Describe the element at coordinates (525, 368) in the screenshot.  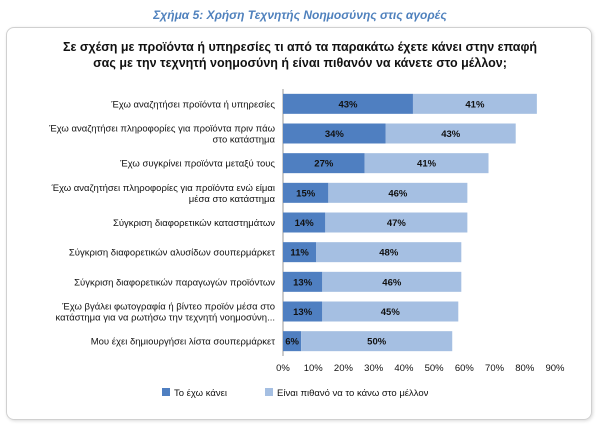
I see `x-tick-label: 80%` at that location.